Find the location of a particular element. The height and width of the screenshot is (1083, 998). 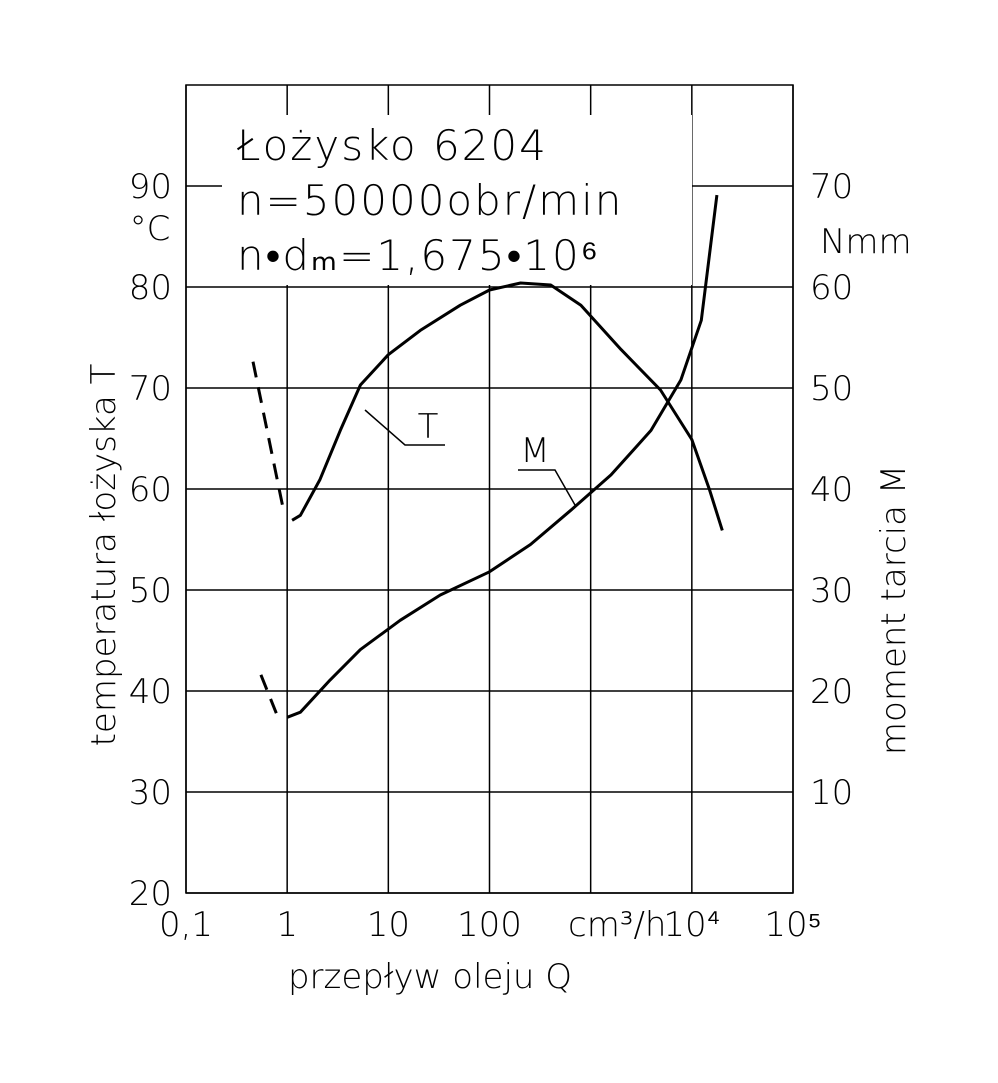

x-tick-label: 10⁴ is located at coordinates (691, 925).